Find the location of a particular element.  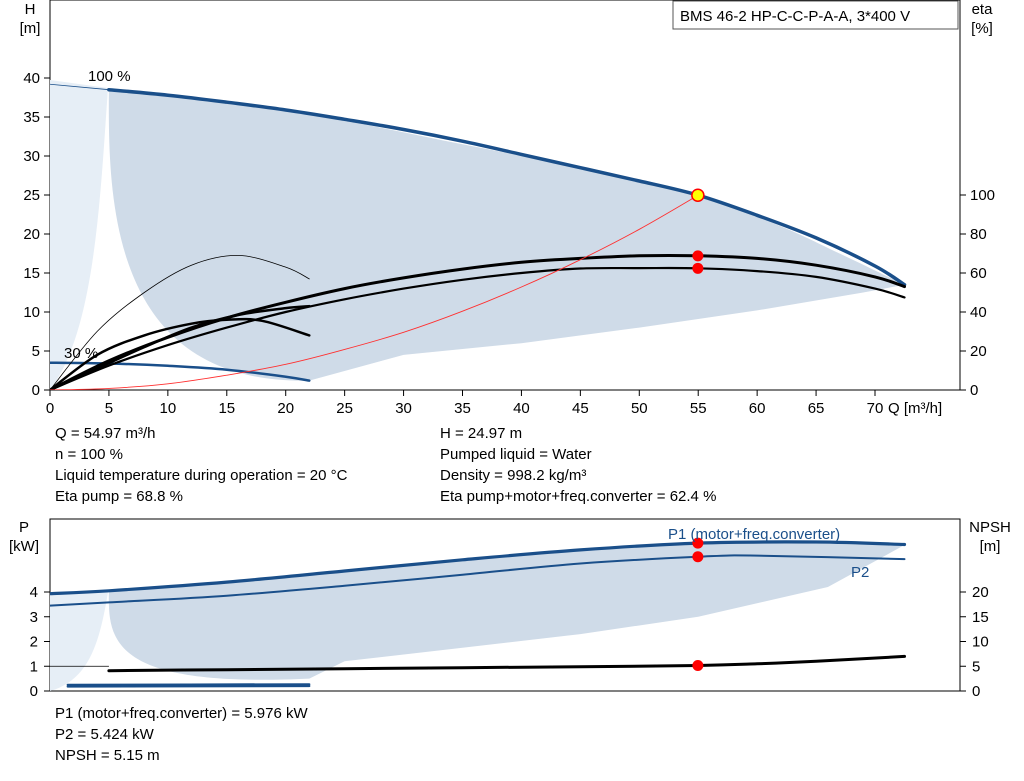

x-tick-label: 45 is located at coordinates (580, 408).